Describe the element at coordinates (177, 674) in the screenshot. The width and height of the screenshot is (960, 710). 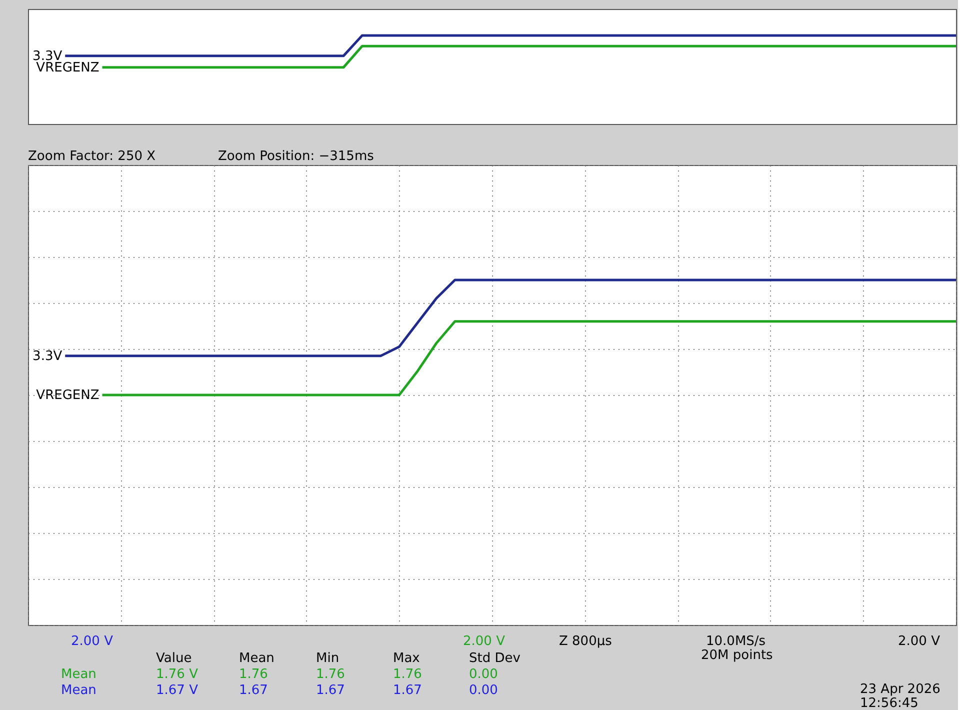
I see `text: 1.76 V` at that location.